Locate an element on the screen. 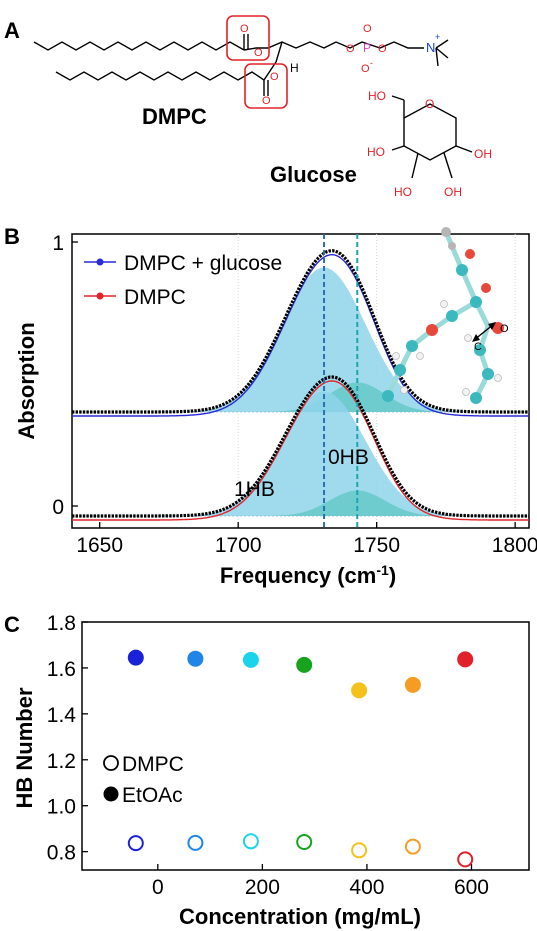 The width and height of the screenshot is (537, 931). inset-o-label: O is located at coordinates (504, 329).